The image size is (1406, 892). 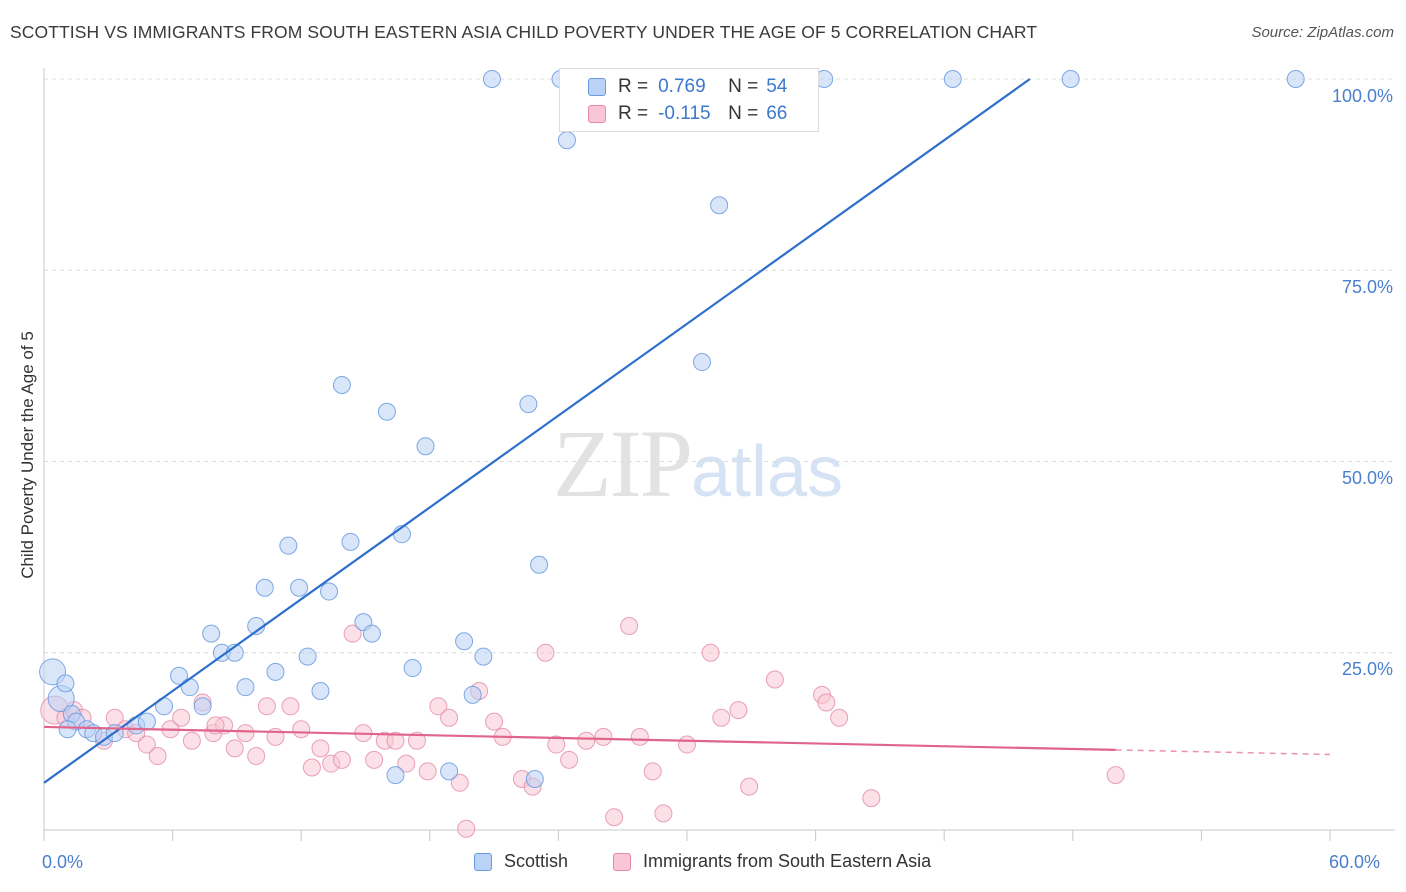 I want to click on legend-item-immigrants: Immigrants from South Eastern Asia, so click(x=772, y=861).